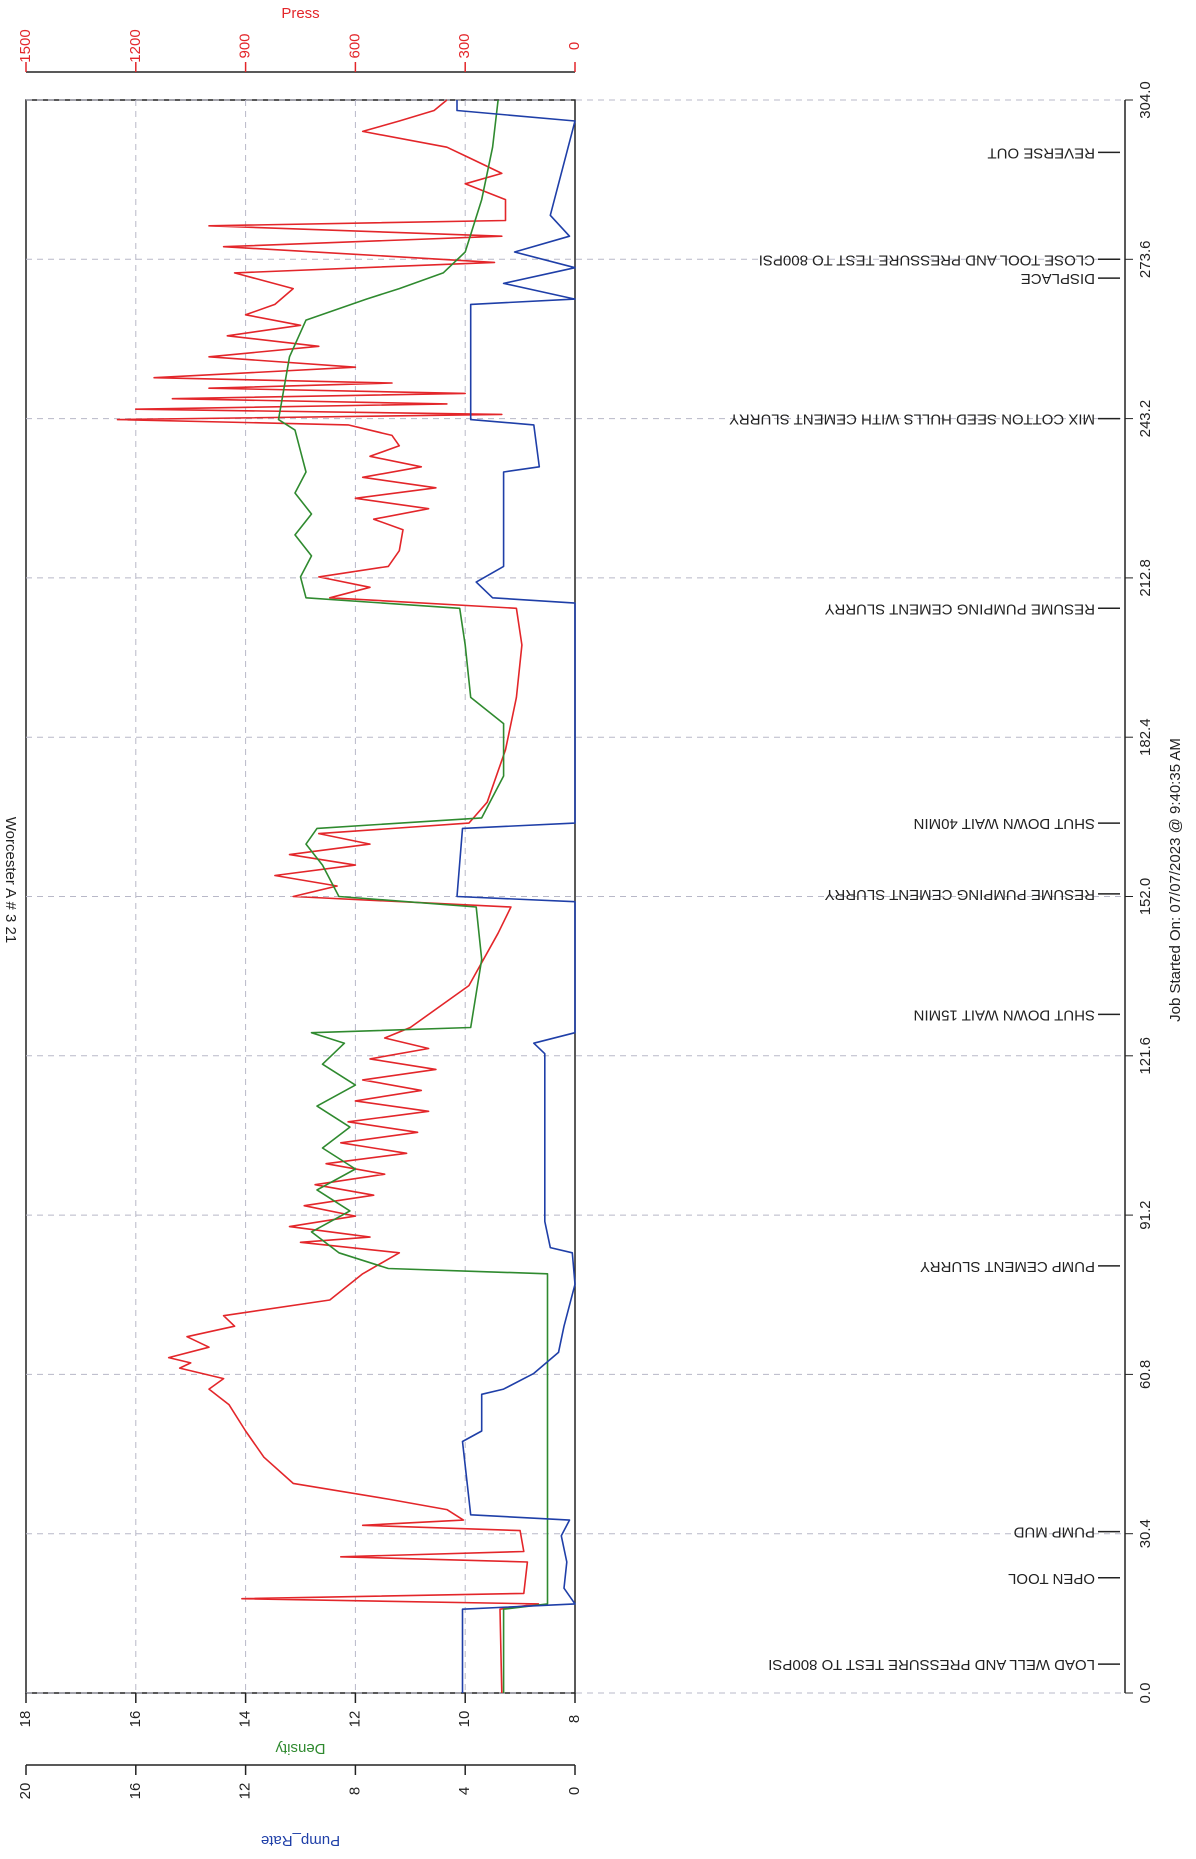 This screenshot has height=1859, width=1196. What do you see at coordinates (464, 1791) in the screenshot?
I see `y-tick-label: 4` at bounding box center [464, 1791].